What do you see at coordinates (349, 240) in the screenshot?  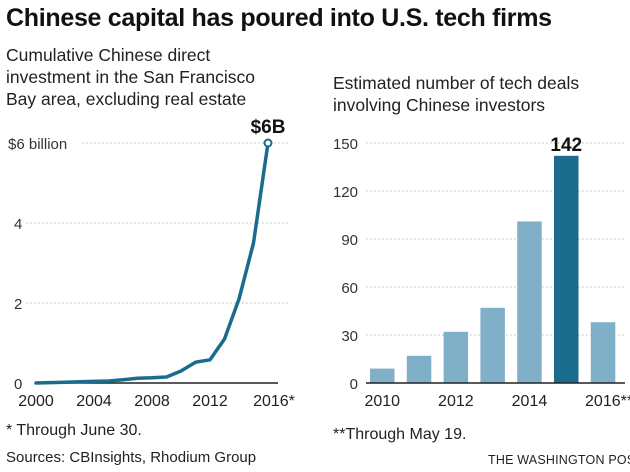 I see `y-tick-label: 90` at bounding box center [349, 240].